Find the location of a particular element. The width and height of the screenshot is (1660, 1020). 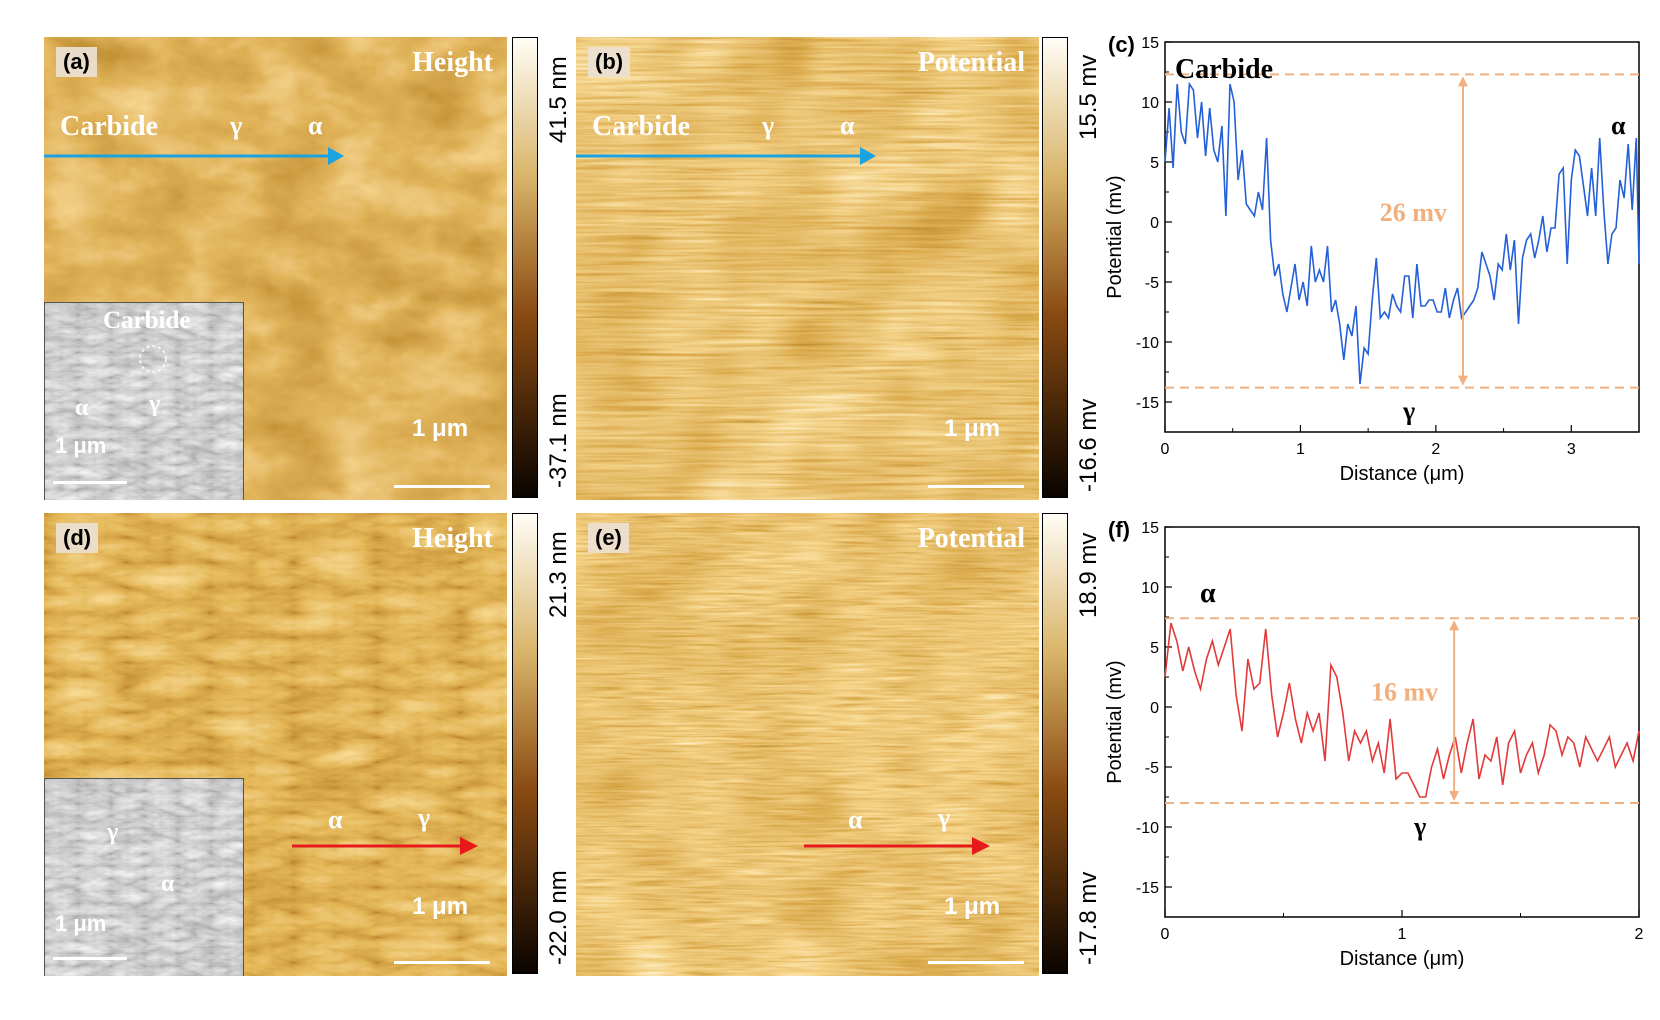

panel-label: (d) is located at coordinates (77, 538).